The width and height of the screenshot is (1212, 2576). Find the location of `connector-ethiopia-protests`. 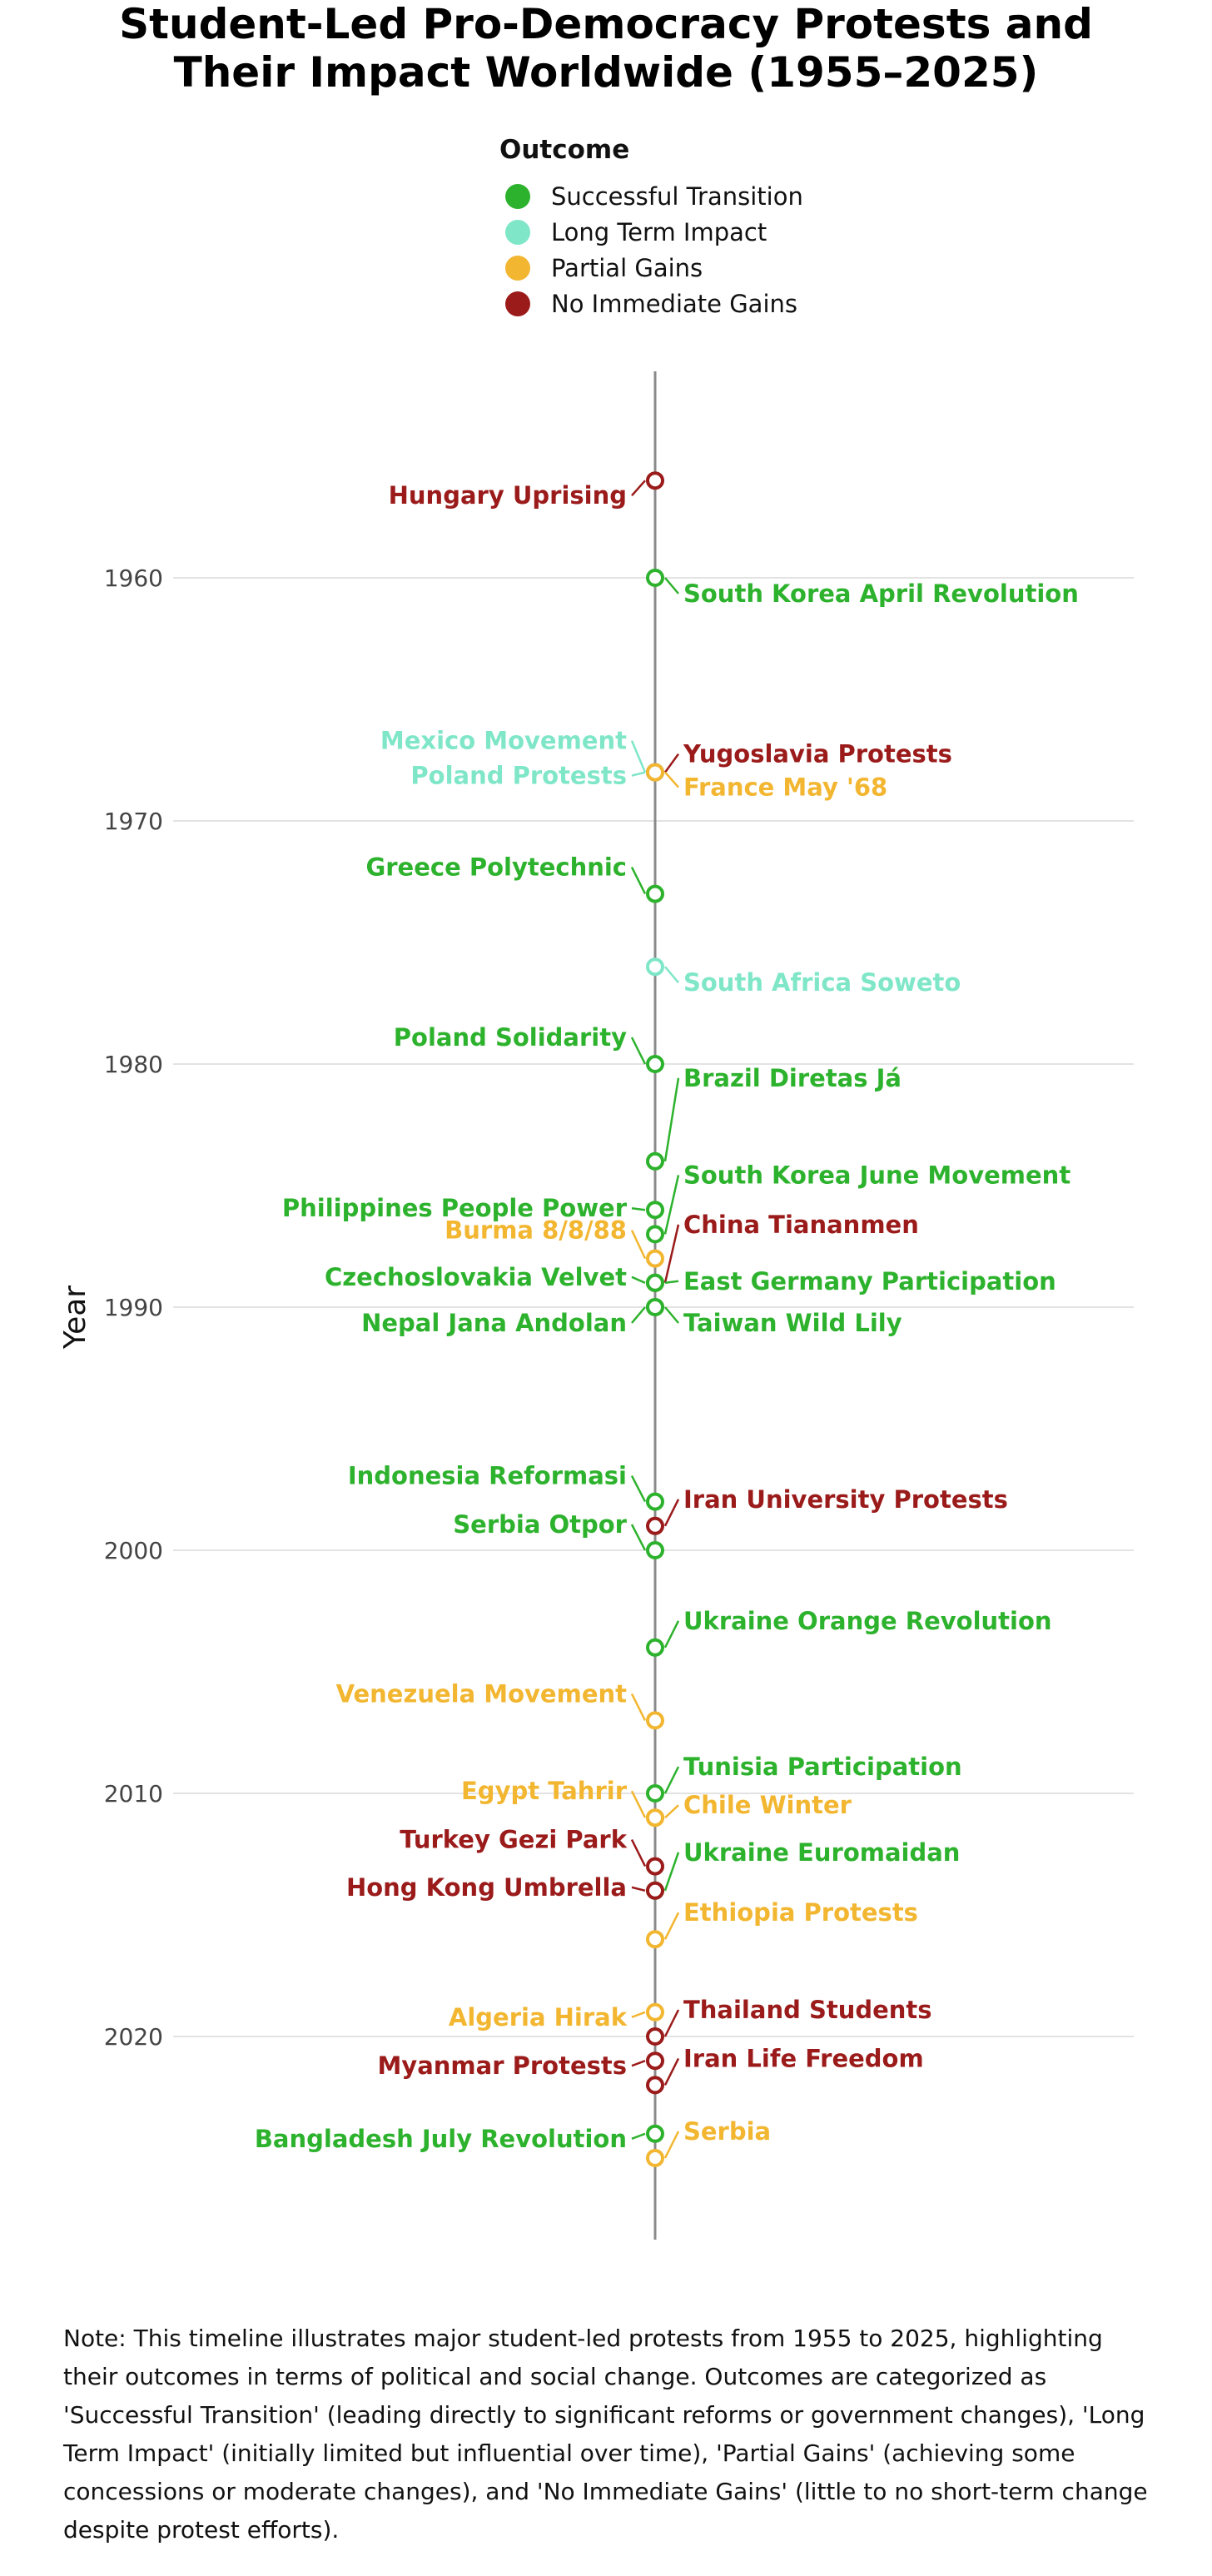

connector-ethiopia-protests is located at coordinates (672, 1926).